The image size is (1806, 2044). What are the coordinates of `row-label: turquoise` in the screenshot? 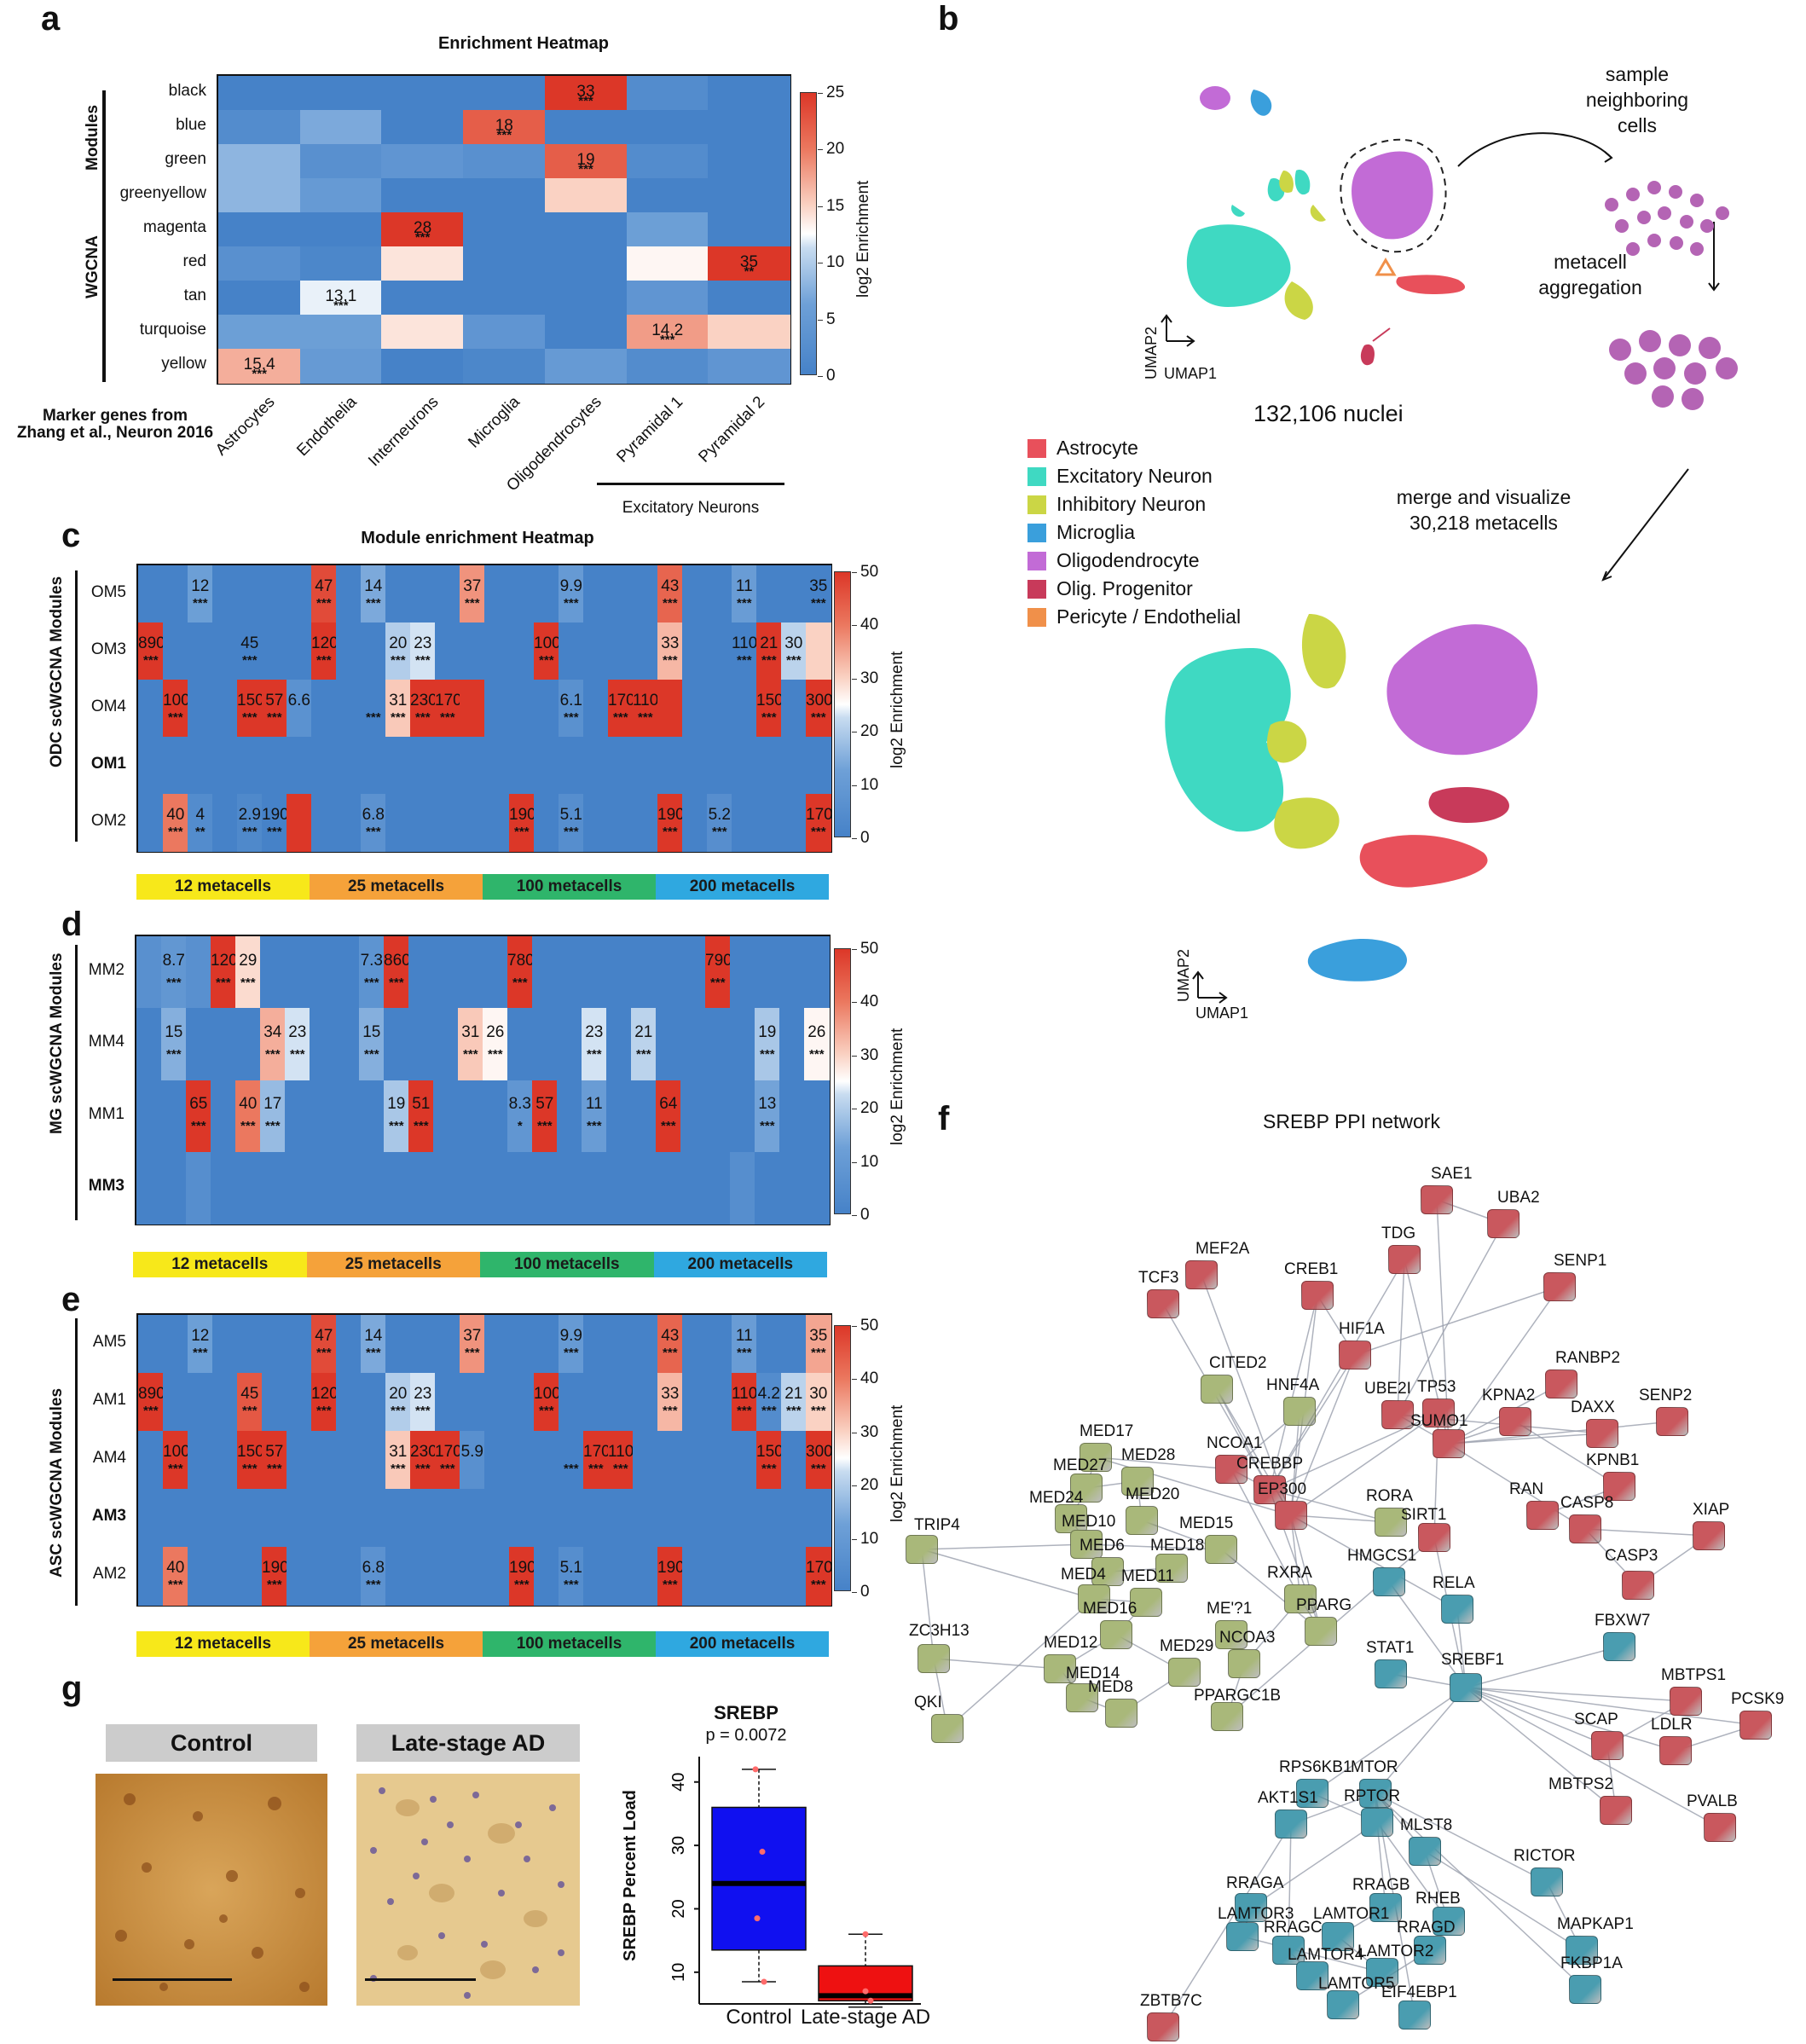 It's located at (172, 330).